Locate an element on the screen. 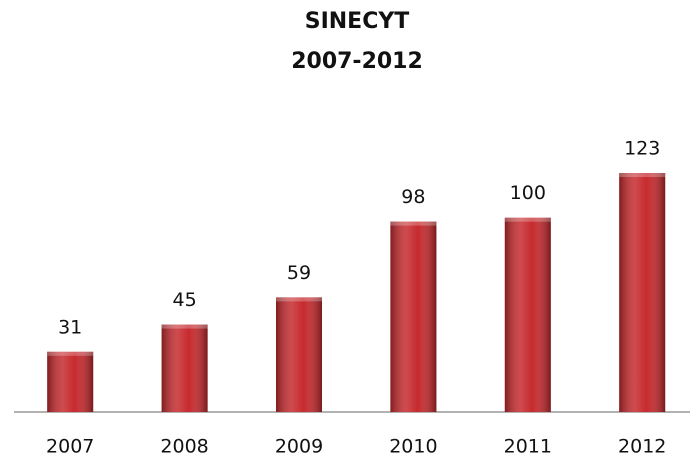 Image resolution: width=690 pixels, height=458 pixels. x-tick-label: 2010 is located at coordinates (413, 447).